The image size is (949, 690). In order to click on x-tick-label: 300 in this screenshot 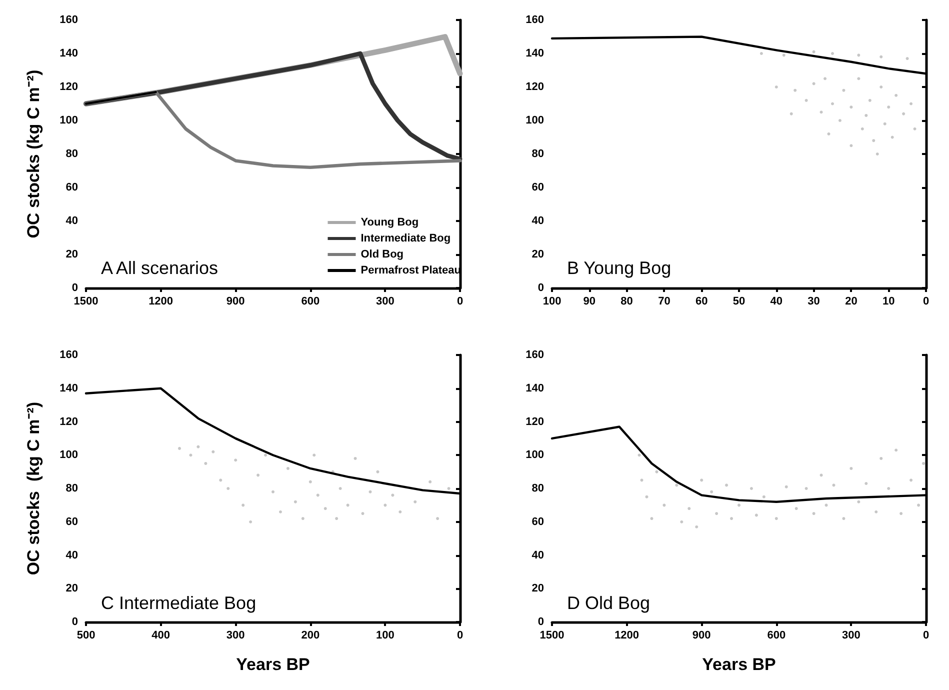, I will do `click(385, 302)`.